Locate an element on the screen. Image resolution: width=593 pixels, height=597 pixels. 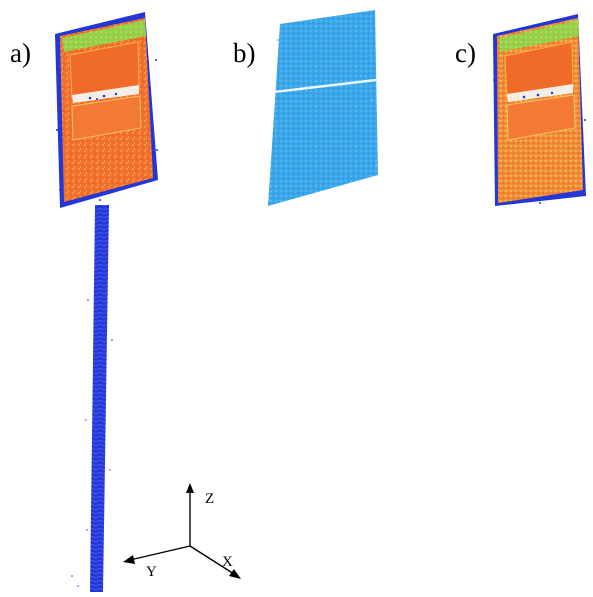
coordinate-axes is located at coordinates (182, 531).